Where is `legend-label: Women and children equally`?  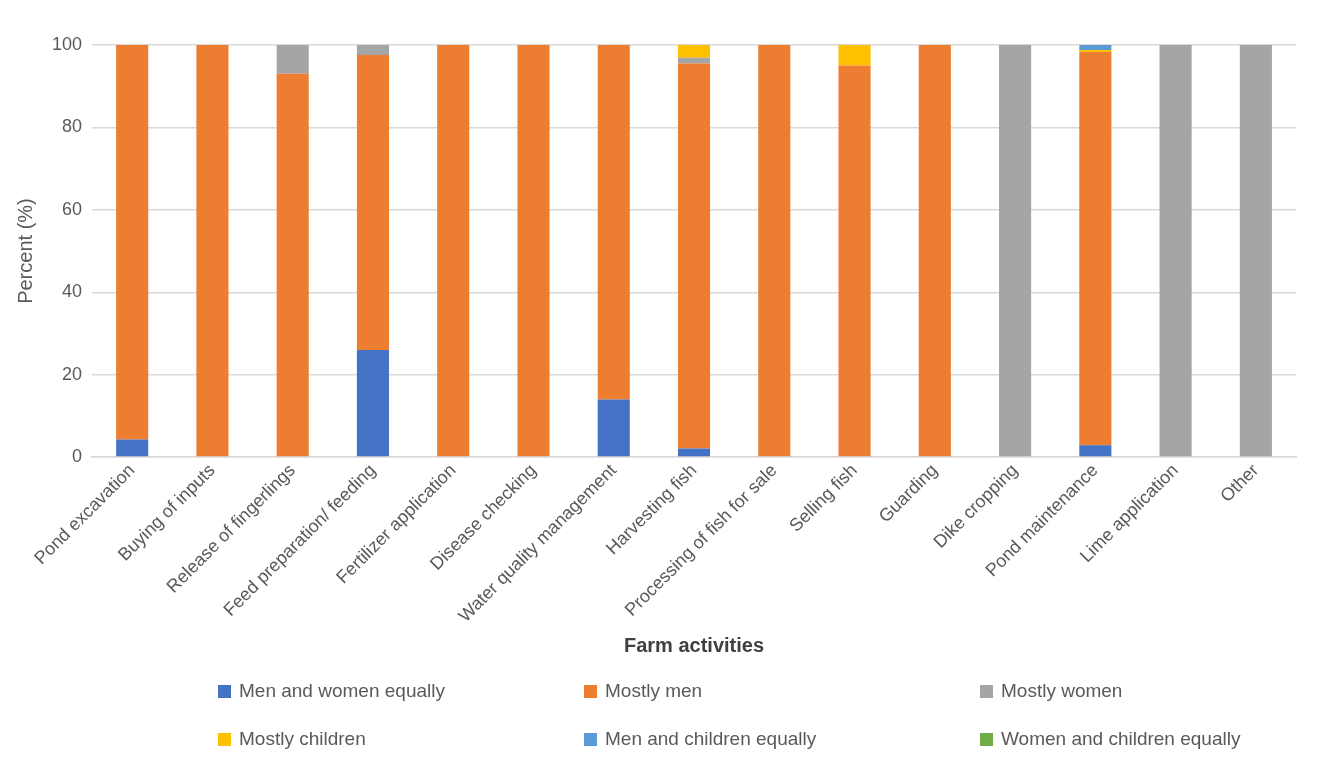
legend-label: Women and children equally is located at coordinates (1121, 739).